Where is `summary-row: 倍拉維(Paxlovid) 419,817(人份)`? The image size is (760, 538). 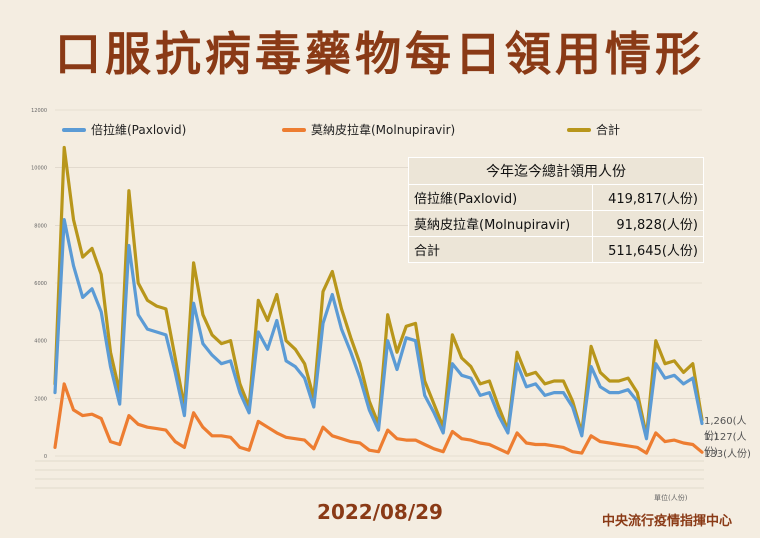 summary-row: 倍拉維(Paxlovid) 419,817(人份) is located at coordinates (556, 197).